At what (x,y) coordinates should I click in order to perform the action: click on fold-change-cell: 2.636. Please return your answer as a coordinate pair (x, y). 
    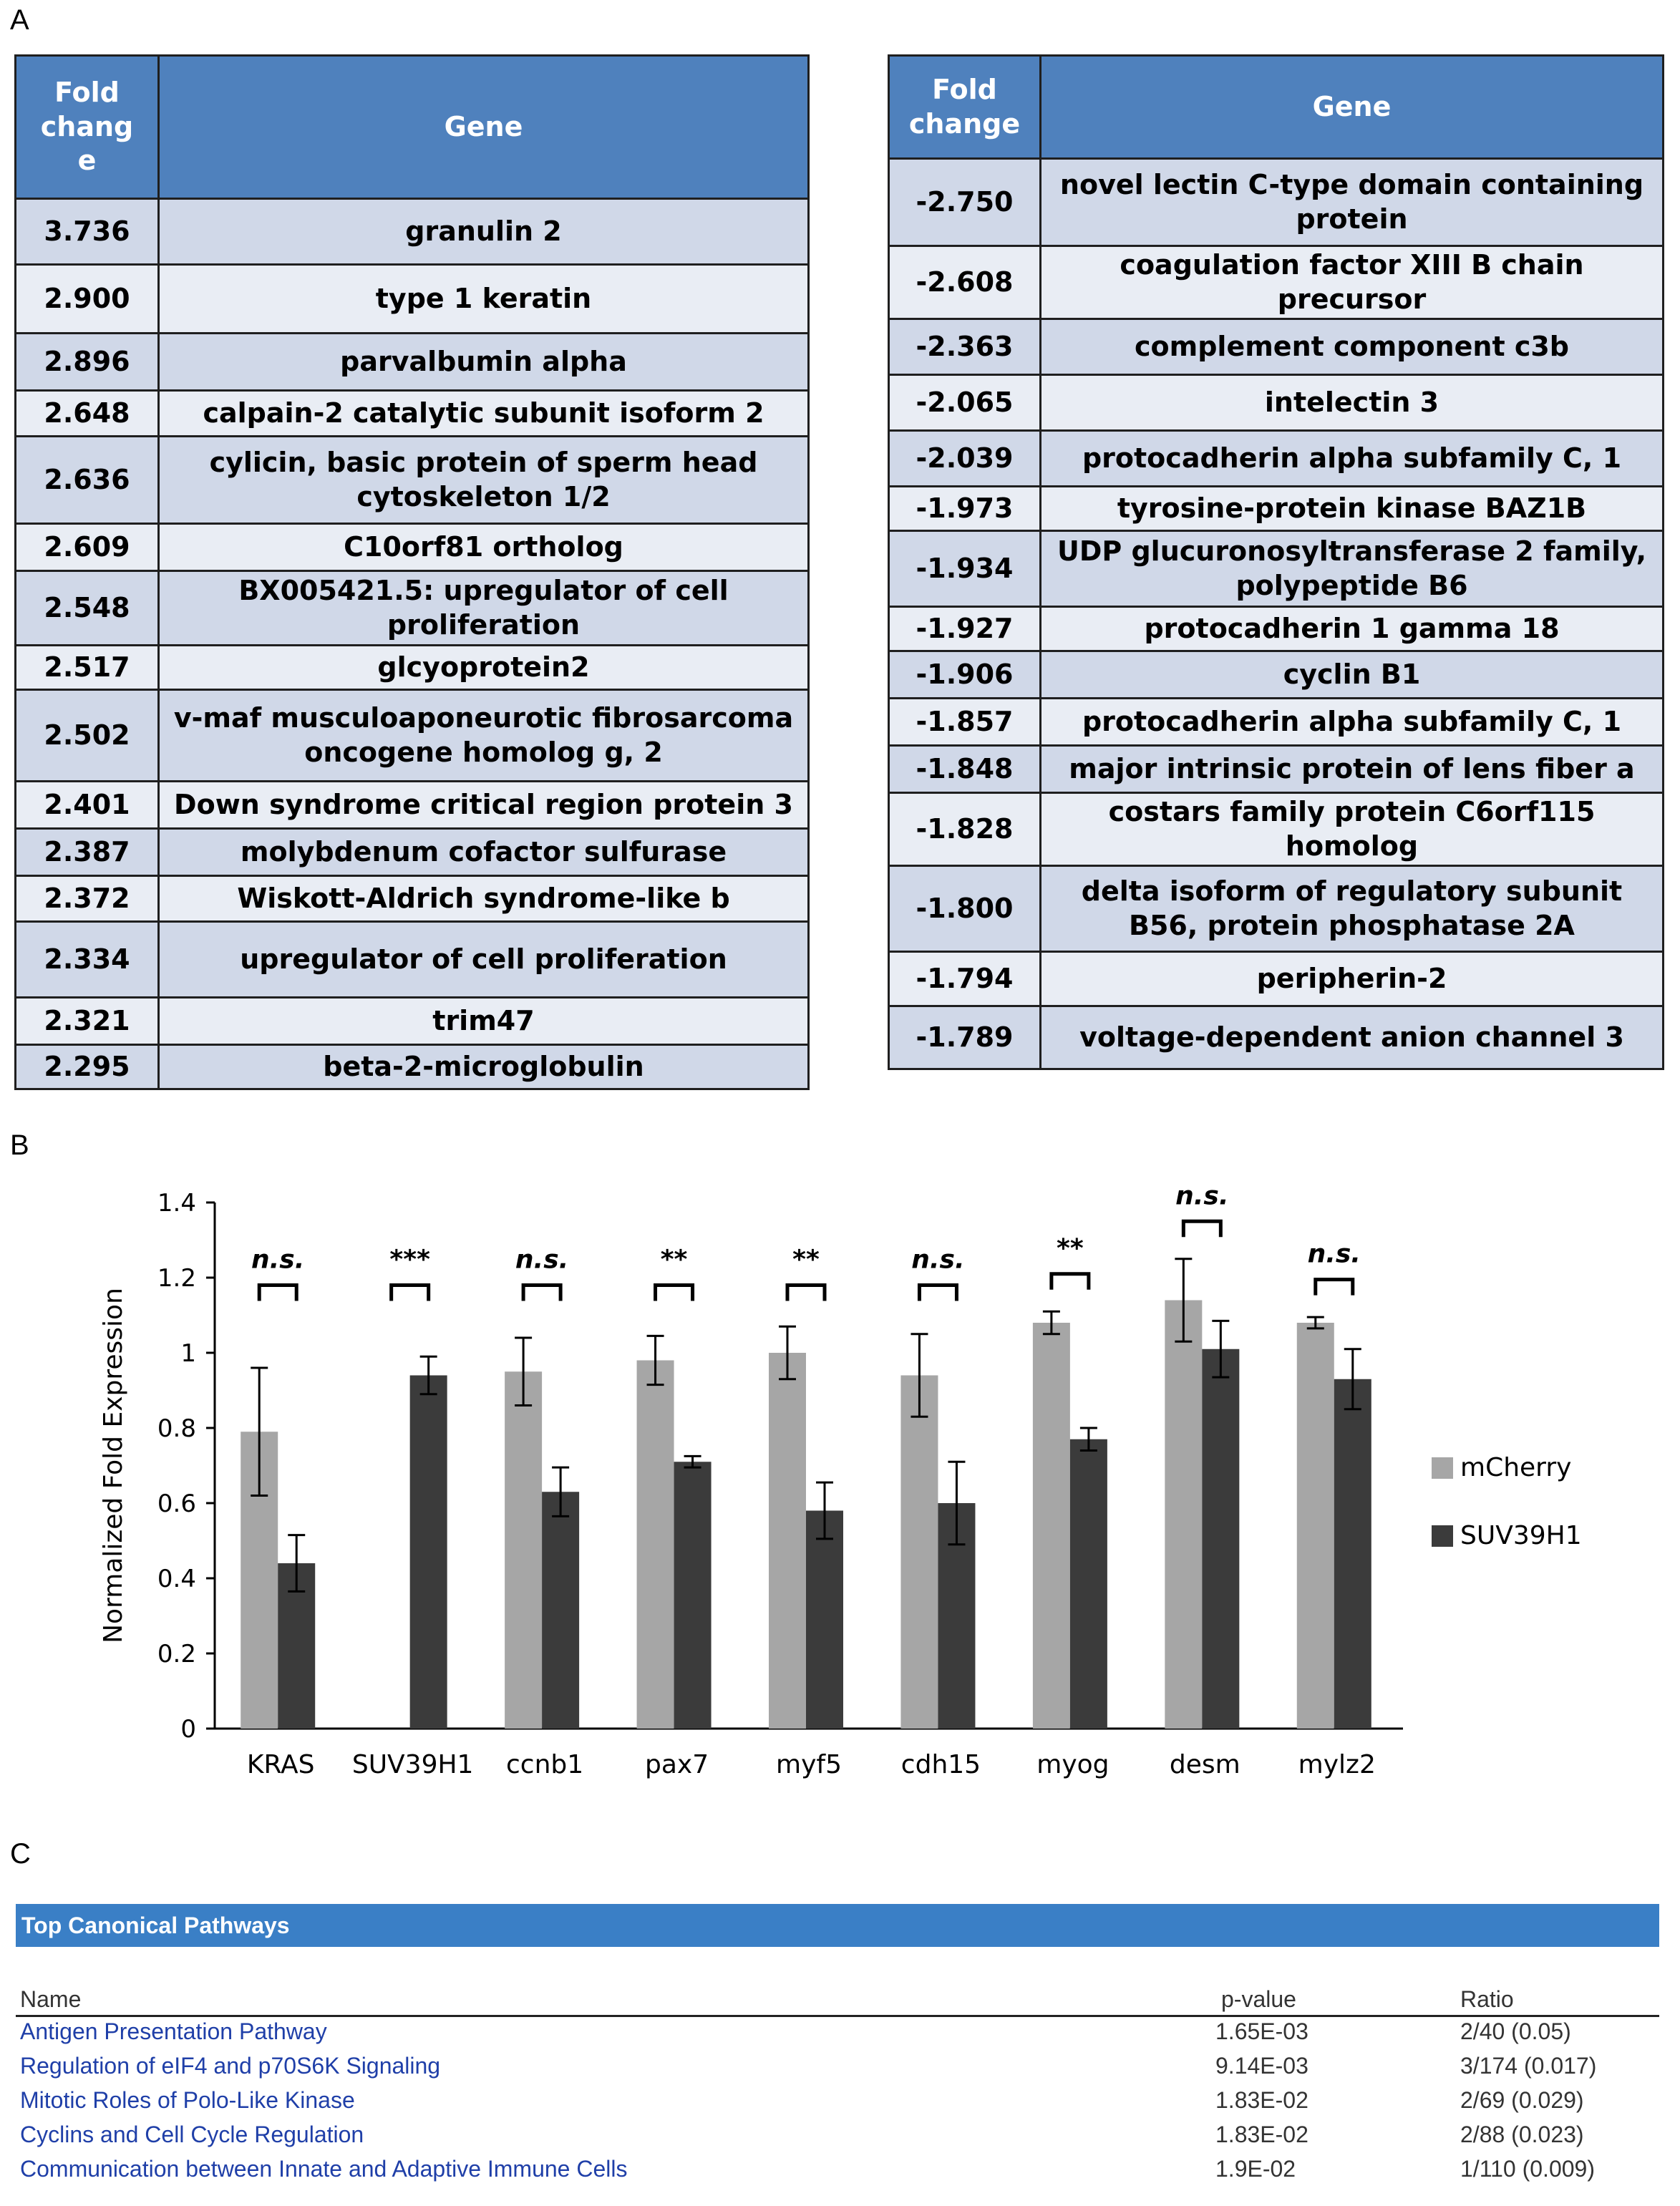
    Looking at the image, I should click on (87, 480).